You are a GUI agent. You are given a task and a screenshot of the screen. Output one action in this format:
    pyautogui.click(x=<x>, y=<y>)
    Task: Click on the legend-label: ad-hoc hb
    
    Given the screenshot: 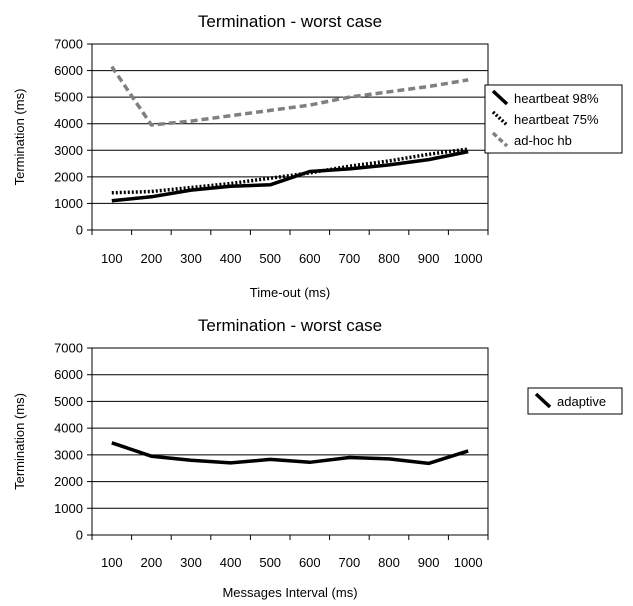 What is the action you would take?
    pyautogui.click(x=543, y=140)
    